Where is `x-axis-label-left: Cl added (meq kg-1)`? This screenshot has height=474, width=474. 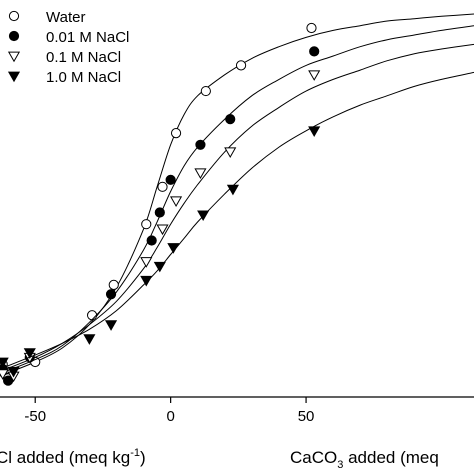 x-axis-label-left: Cl added (meq kg-1) is located at coordinates (73, 457).